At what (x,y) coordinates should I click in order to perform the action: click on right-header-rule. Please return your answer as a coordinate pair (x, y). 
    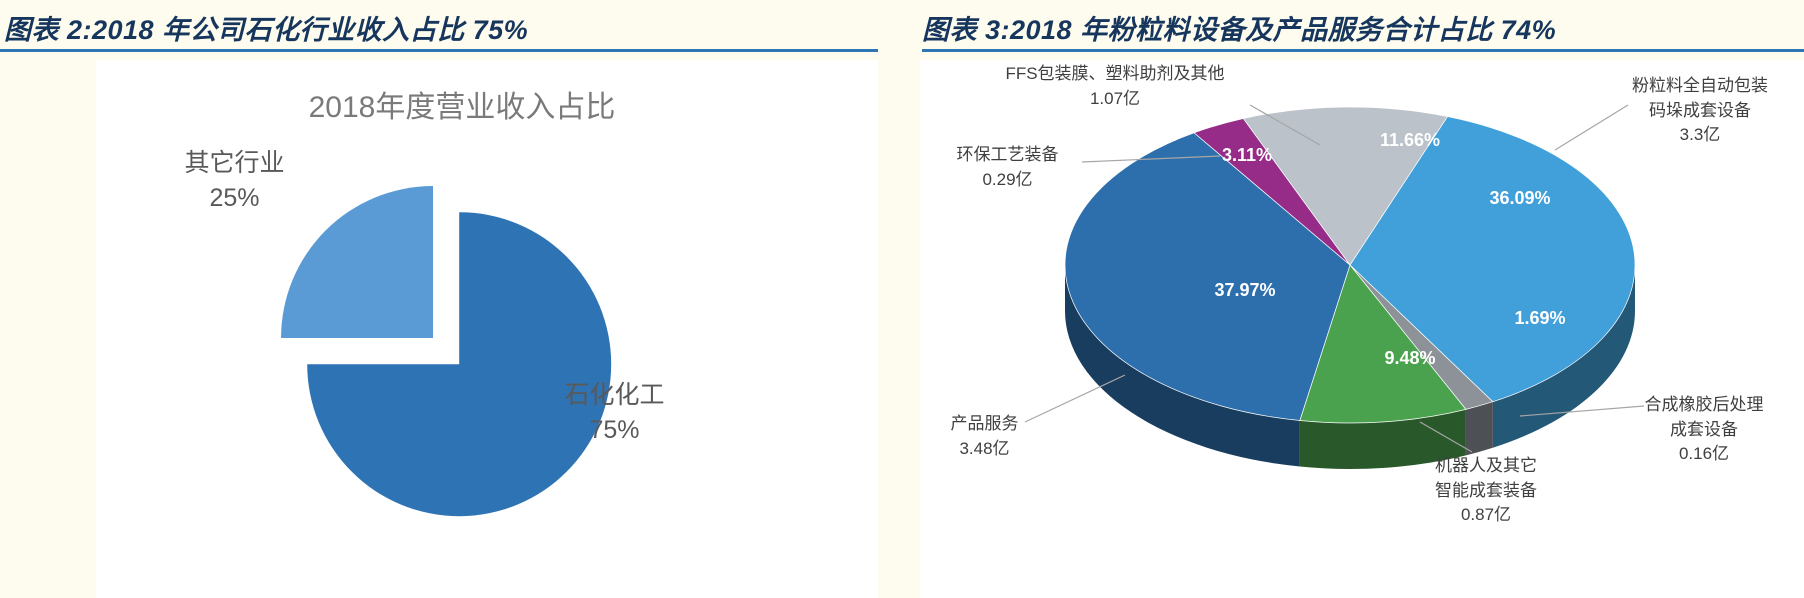
    Looking at the image, I should click on (1363, 50).